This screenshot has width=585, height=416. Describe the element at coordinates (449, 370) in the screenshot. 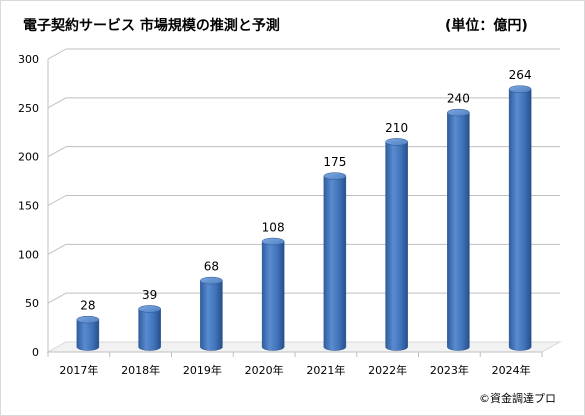

I see `x-tick-label: 2023年` at that location.